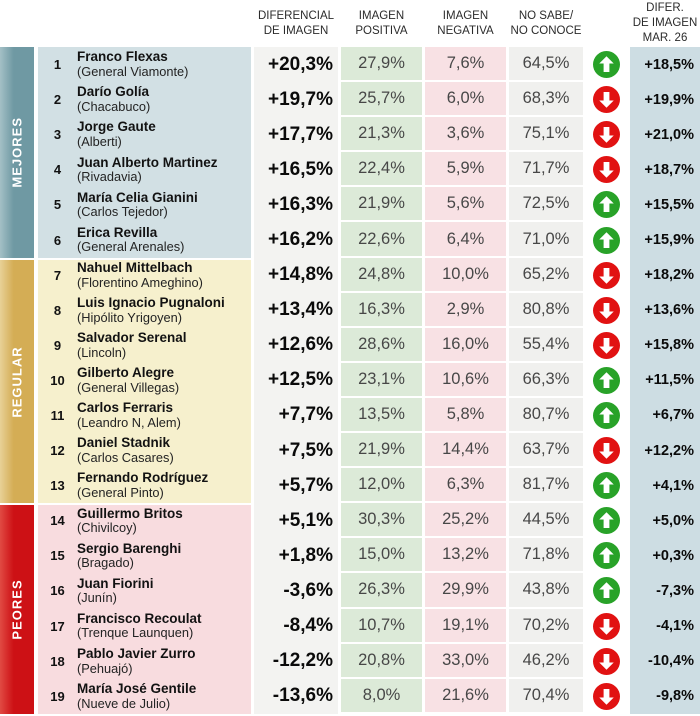  I want to click on district: (Pehuajó), so click(105, 668).